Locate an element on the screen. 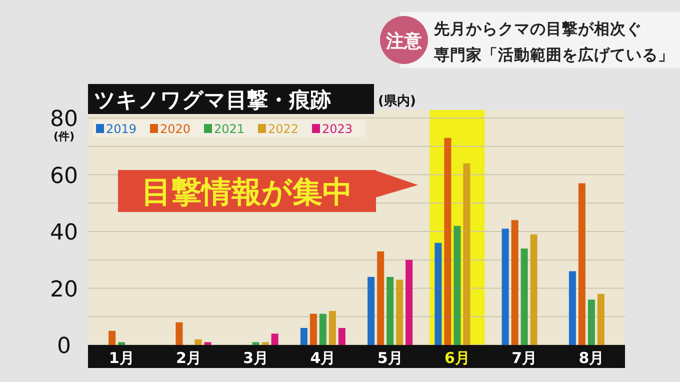 The height and width of the screenshot is (382, 680). x-tick-label: 7月 is located at coordinates (525, 358).